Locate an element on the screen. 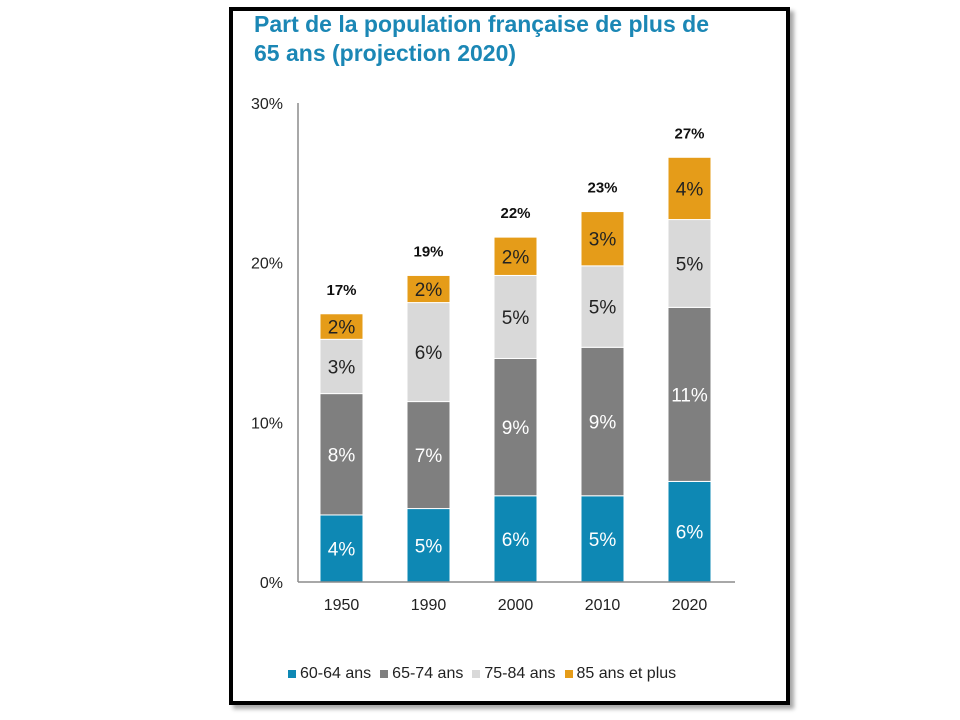 Image resolution: width=960 pixels, height=720 pixels. y-tick-label: 20% is located at coordinates (267, 264).